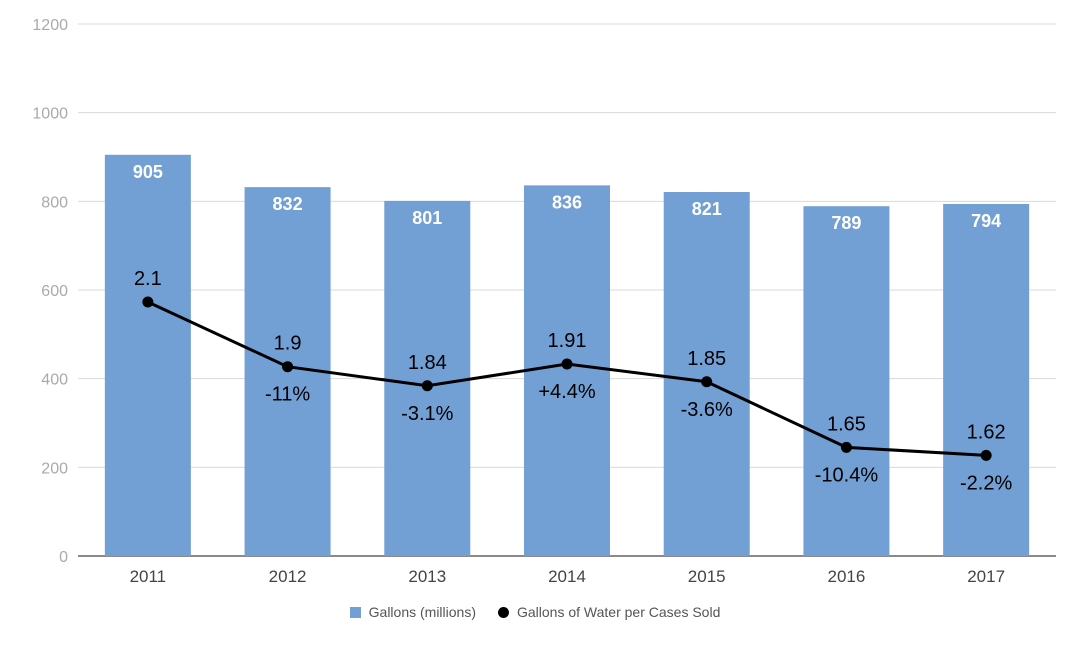  I want to click on y-tick-label: 0, so click(63, 557).